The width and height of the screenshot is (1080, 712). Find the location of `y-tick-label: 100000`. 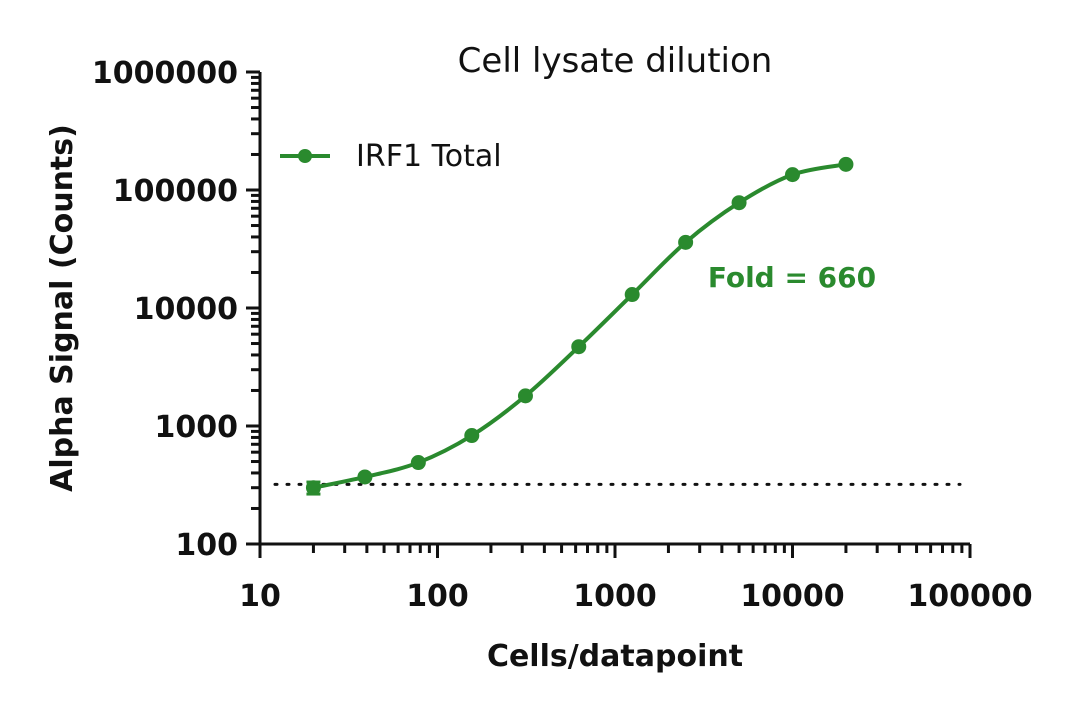

y-tick-label: 100000 is located at coordinates (175, 191).